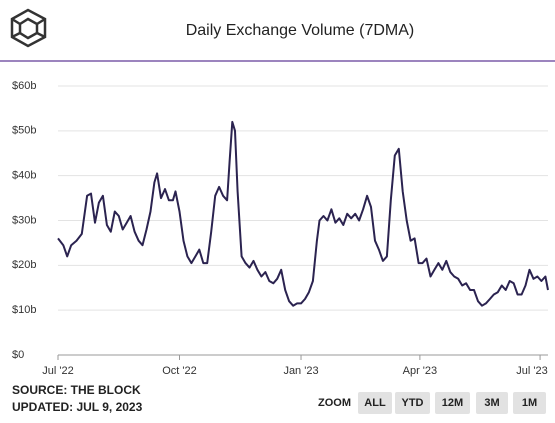 The image size is (555, 423). Describe the element at coordinates (24, 86) in the screenshot. I see `y-tick-label: $60b` at that location.